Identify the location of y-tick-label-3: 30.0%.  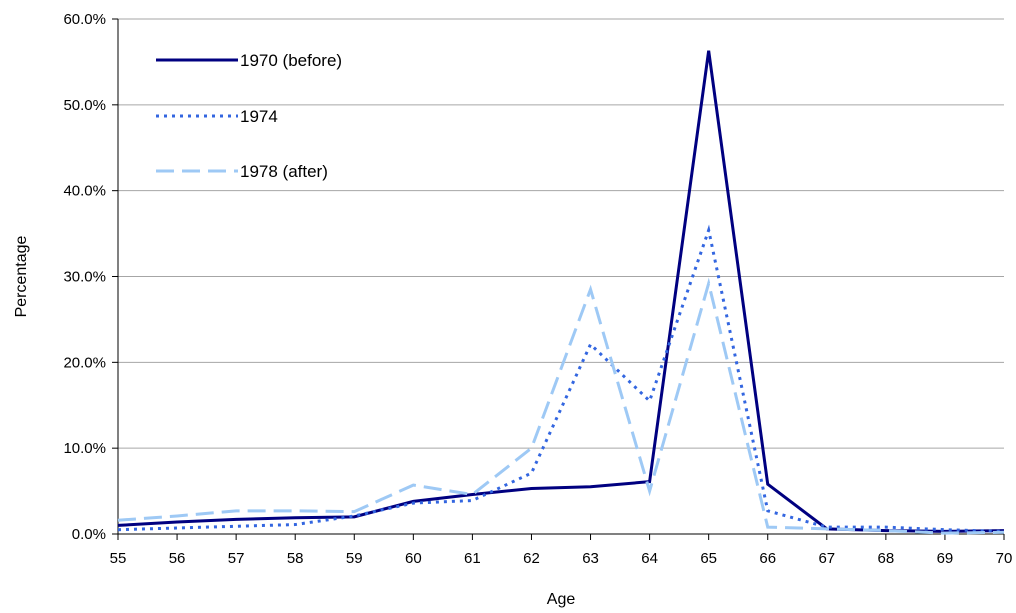
(84, 277).